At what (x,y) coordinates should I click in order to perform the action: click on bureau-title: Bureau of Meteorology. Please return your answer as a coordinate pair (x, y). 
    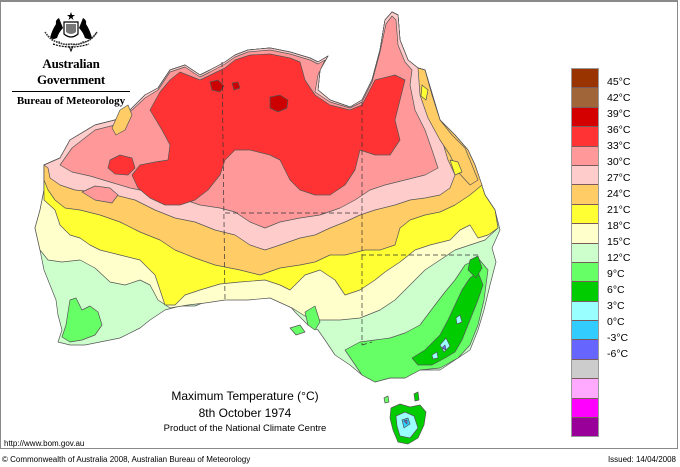
    Looking at the image, I should click on (71, 101).